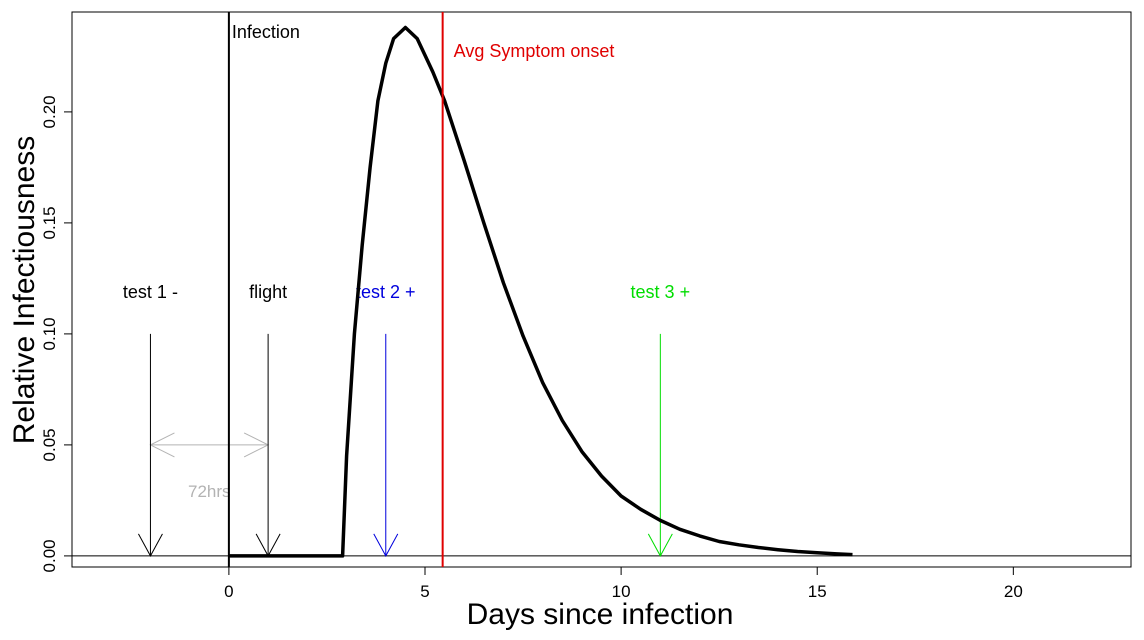  What do you see at coordinates (534, 51) in the screenshot?
I see `reference-line-label: Avg Symptom onset` at bounding box center [534, 51].